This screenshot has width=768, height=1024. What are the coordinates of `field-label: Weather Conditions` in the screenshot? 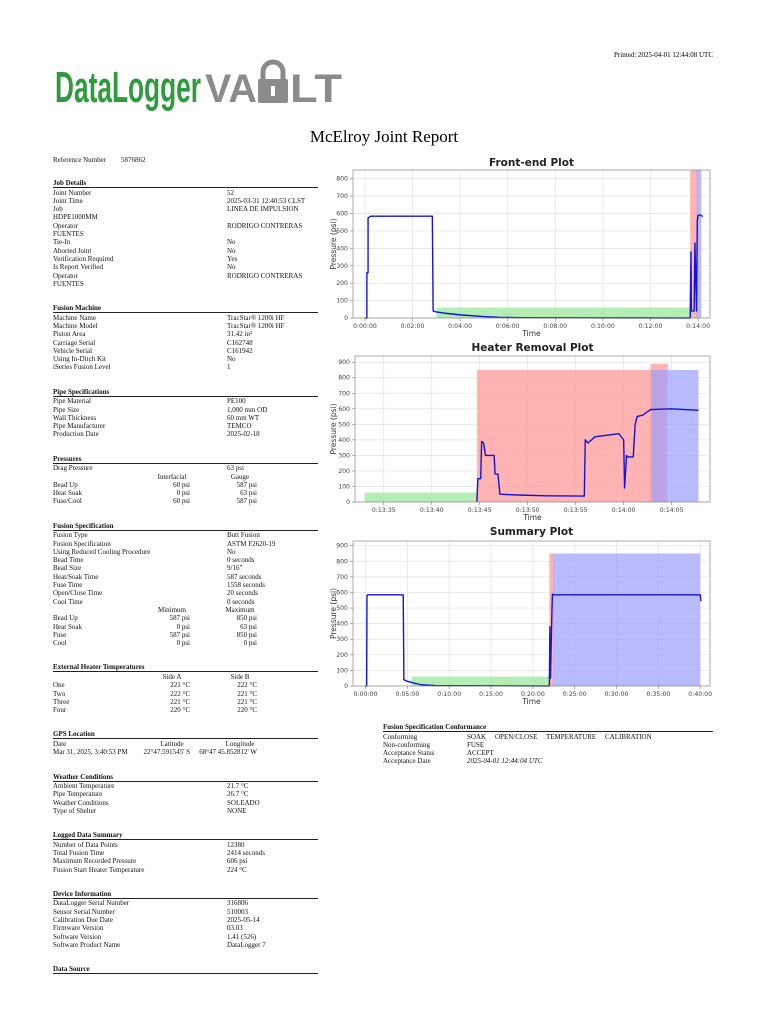 It's located at (81, 802).